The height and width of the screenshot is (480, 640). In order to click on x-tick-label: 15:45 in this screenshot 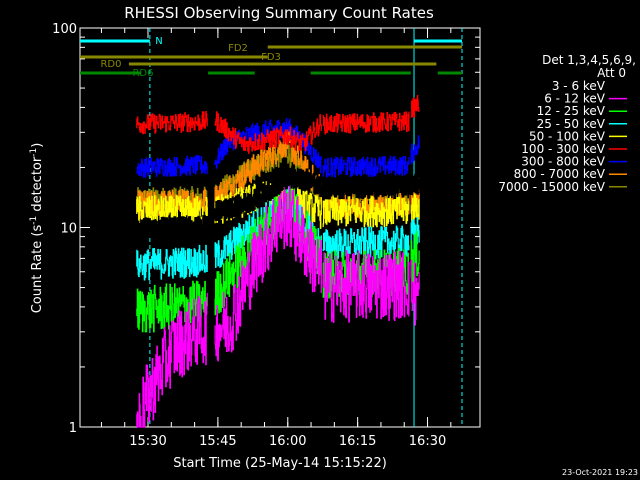, I will do `click(217, 441)`.